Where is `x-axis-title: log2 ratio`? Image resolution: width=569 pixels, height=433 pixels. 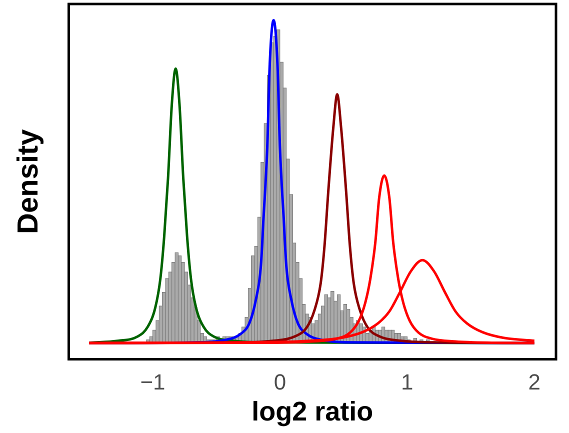
x-axis-title: log2 ratio is located at coordinates (313, 411).